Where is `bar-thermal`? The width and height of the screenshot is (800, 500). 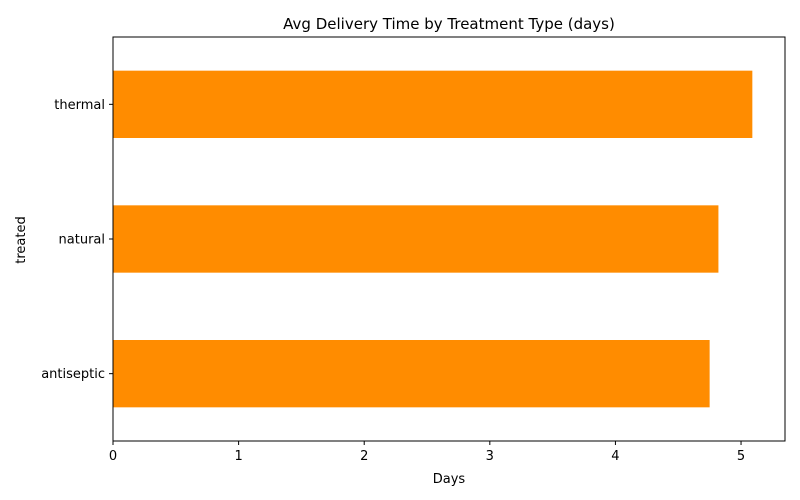 bar-thermal is located at coordinates (433, 104).